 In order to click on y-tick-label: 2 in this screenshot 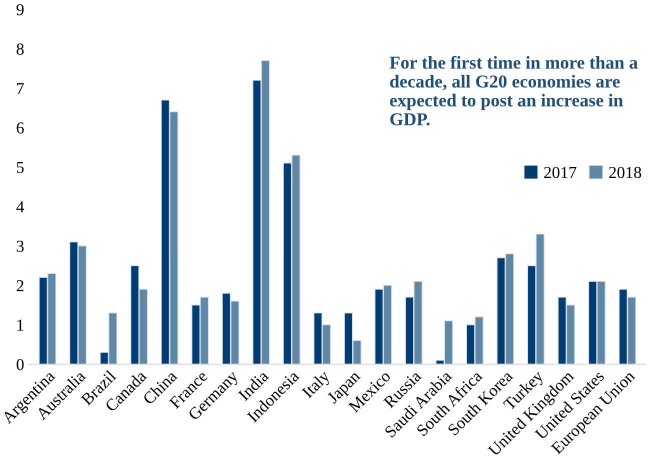, I will do `click(20, 286)`.